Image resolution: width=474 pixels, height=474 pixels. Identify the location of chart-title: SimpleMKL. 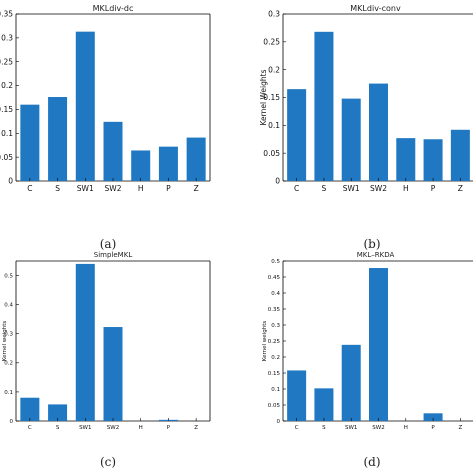
(113, 255).